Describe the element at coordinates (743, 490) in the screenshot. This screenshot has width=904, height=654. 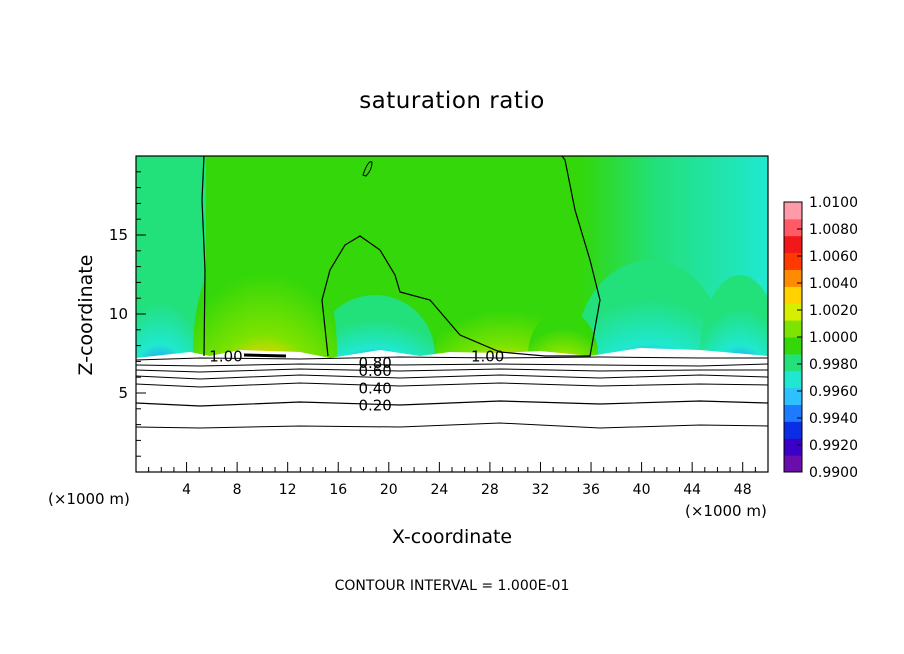
I see `x-tick-label: 48` at that location.